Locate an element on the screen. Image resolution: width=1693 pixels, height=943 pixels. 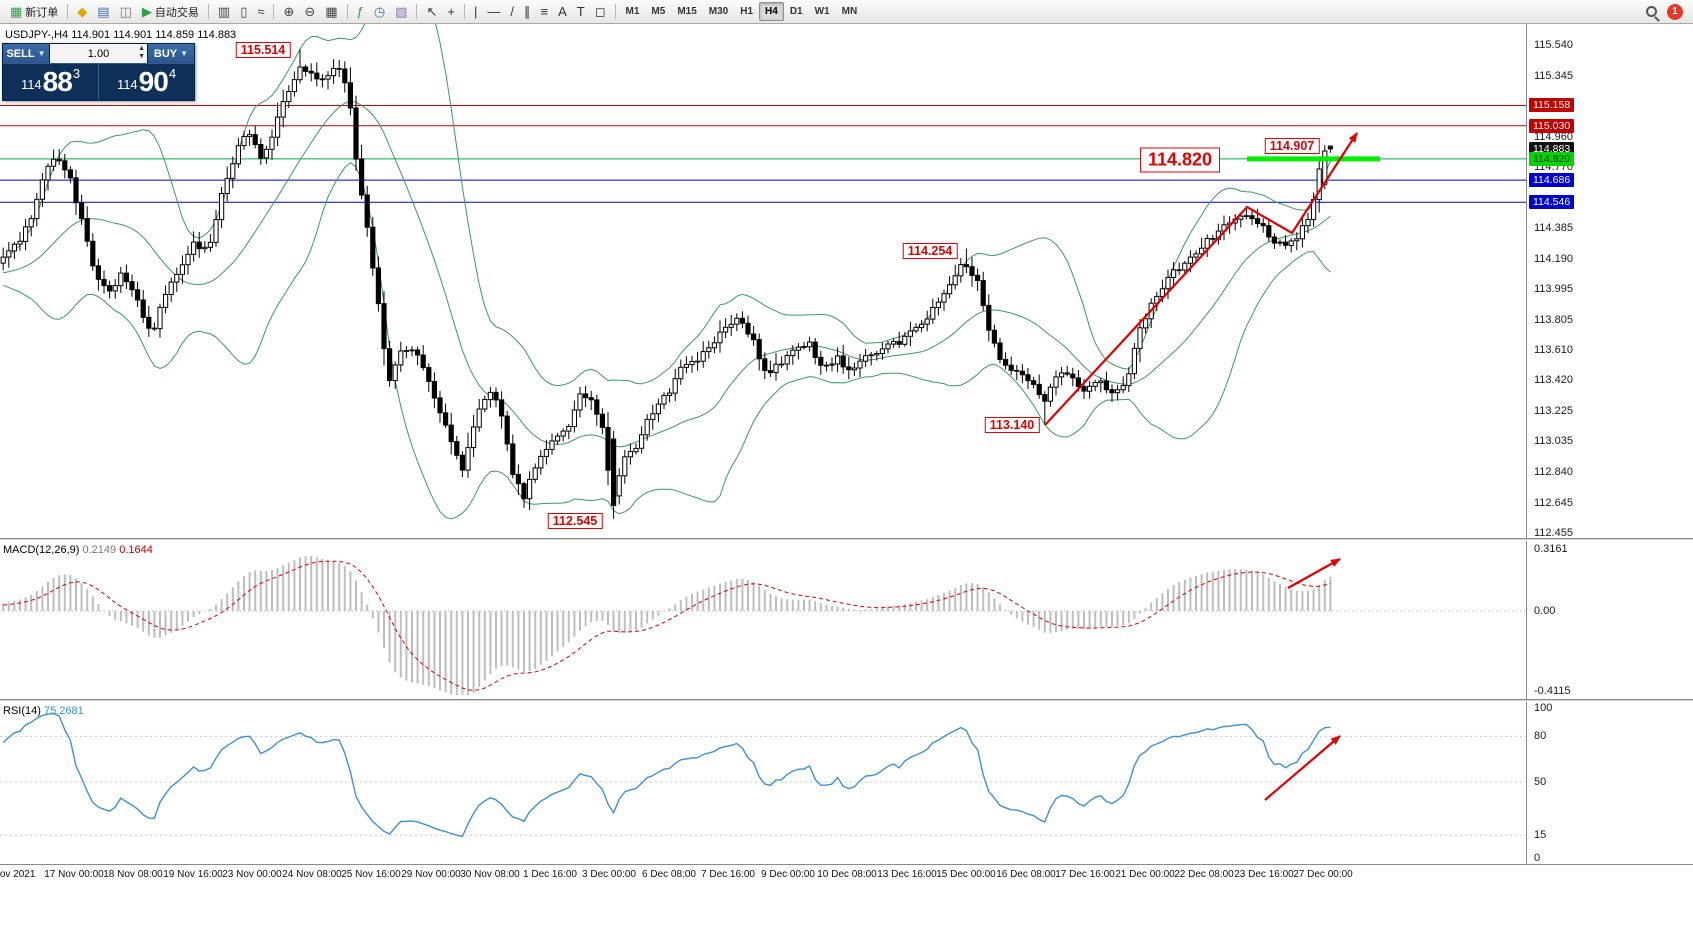
autotrading-button-glyph: ▶ is located at coordinates (146, 11).